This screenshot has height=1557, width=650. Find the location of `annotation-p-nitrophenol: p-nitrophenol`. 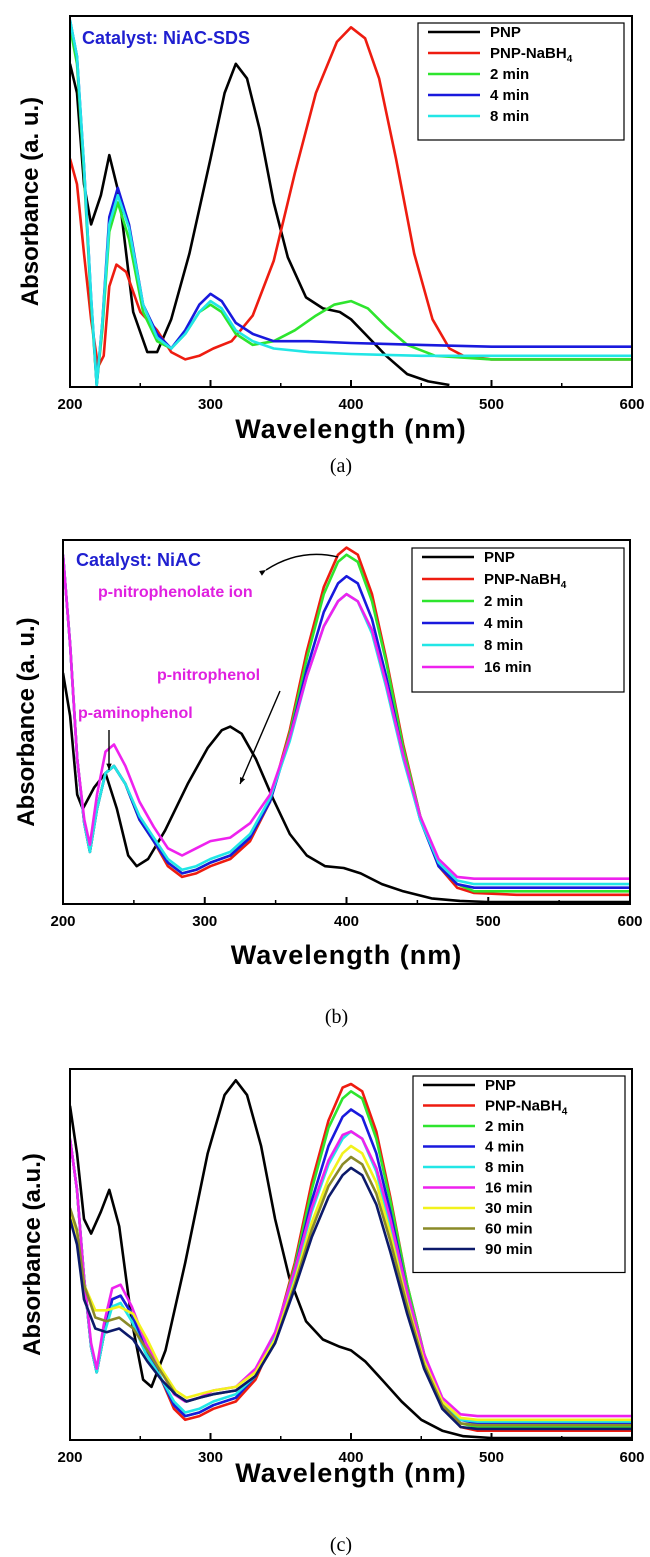

annotation-p-nitrophenol: p-nitrophenol is located at coordinates (208, 675).